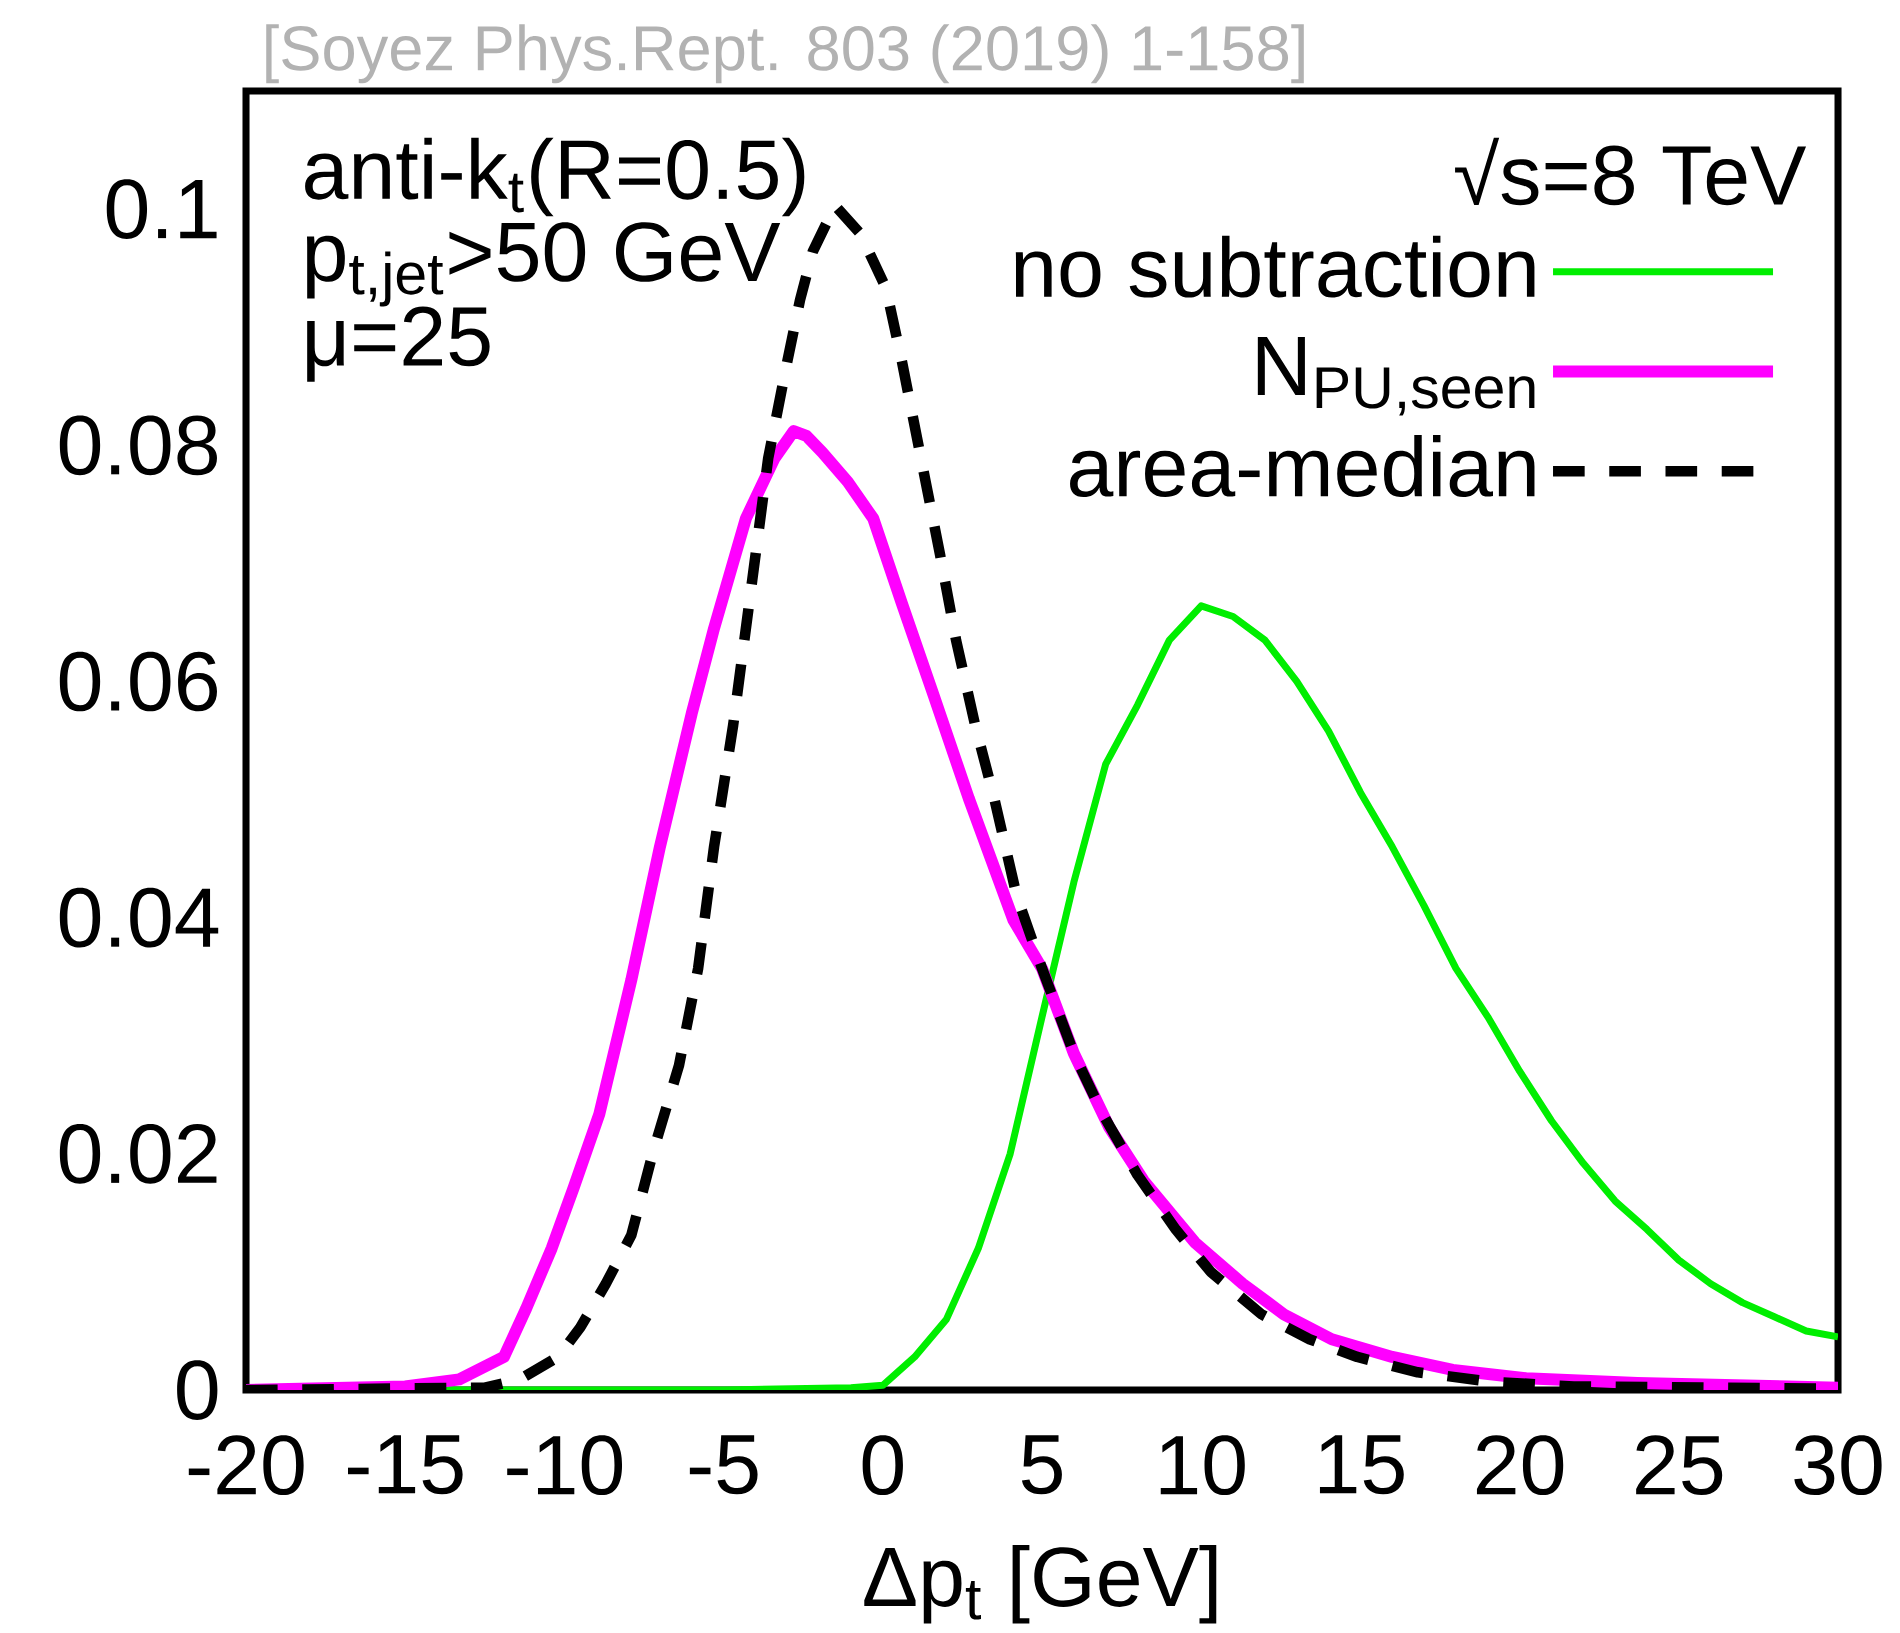 The image size is (1900, 1633). I want to click on x-tick-label: 25, so click(1679, 1465).